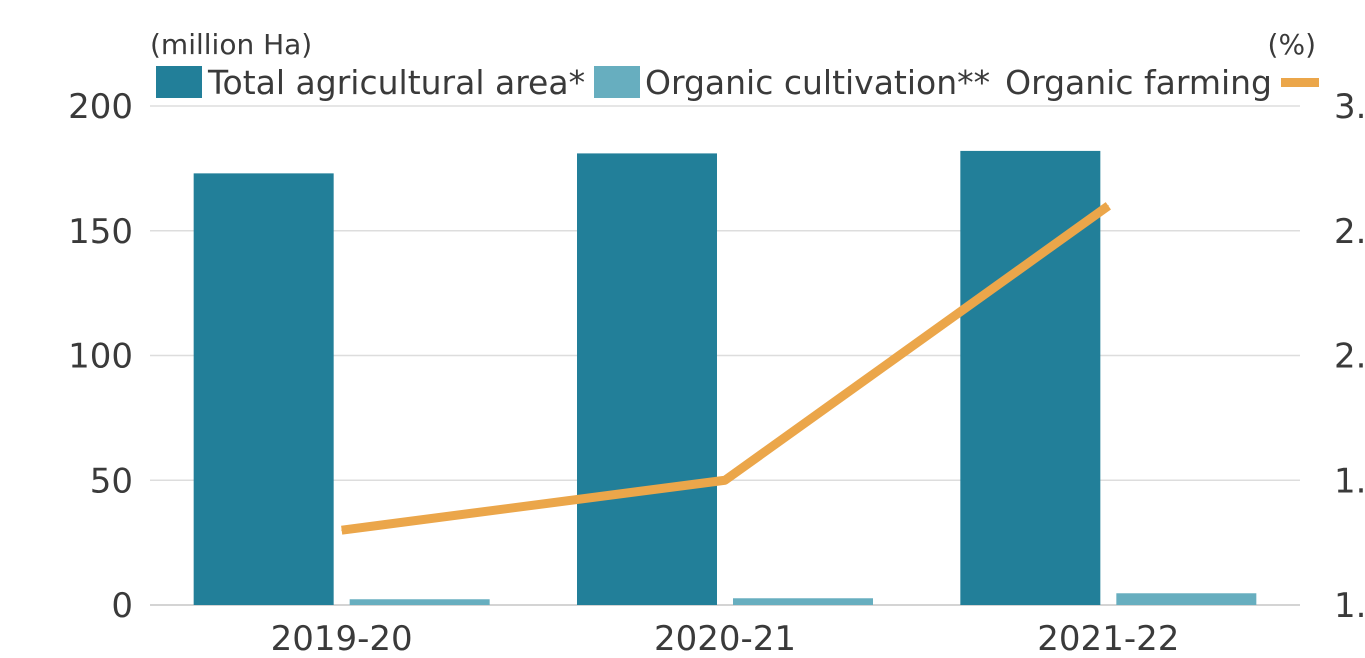  Describe the element at coordinates (179, 82) in the screenshot. I see `legend-swatch-total-agricultural-area` at that location.